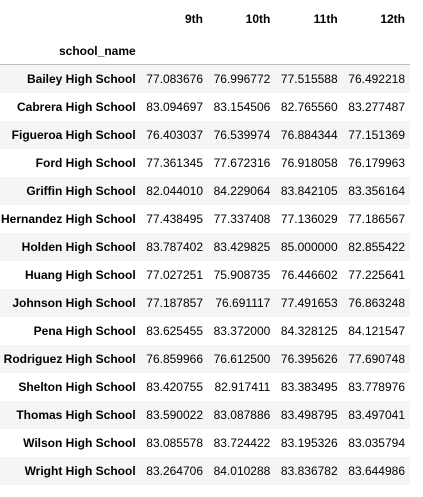  What do you see at coordinates (242, 191) in the screenshot?
I see `table-cell-10th: 84.229064` at bounding box center [242, 191].